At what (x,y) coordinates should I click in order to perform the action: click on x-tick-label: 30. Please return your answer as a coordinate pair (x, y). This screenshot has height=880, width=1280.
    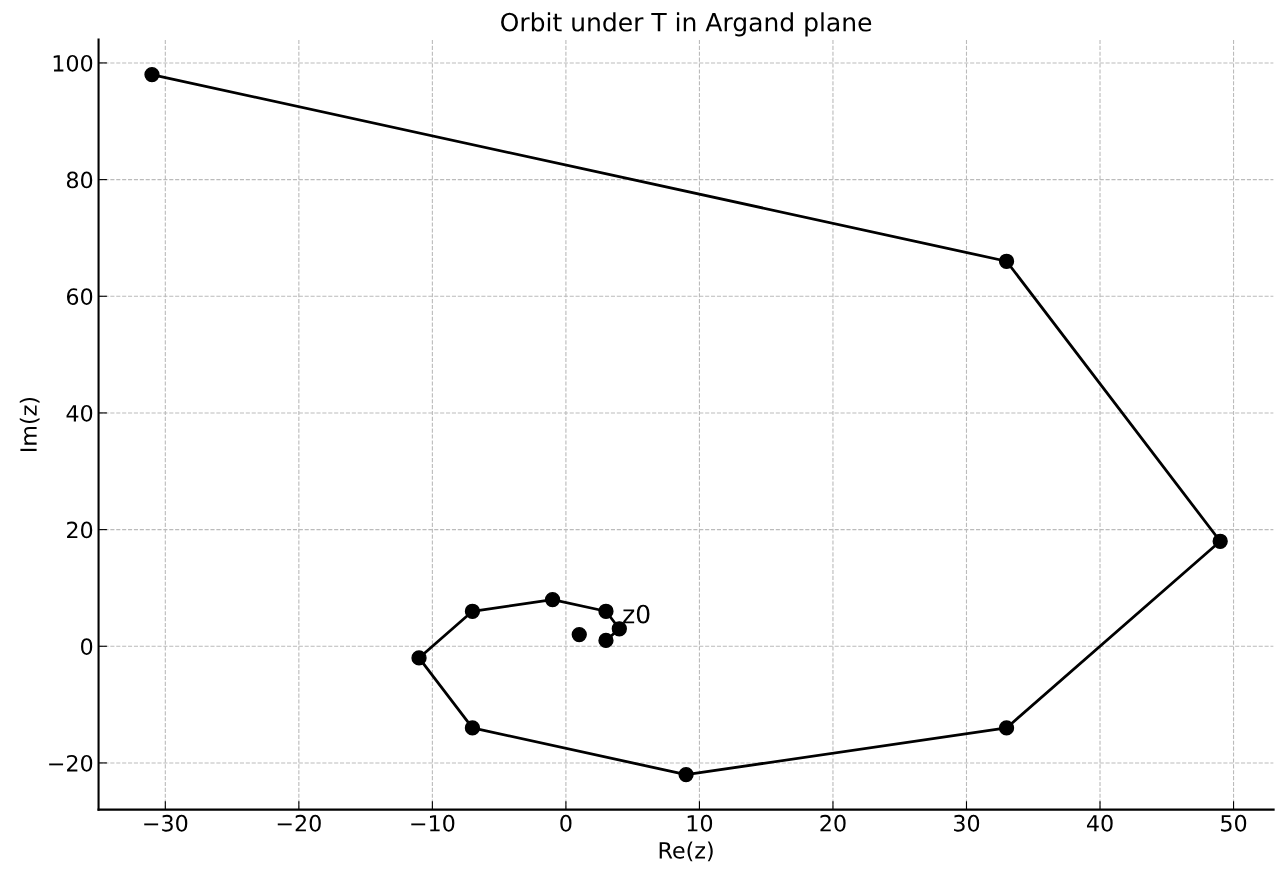
    Looking at the image, I should click on (967, 823).